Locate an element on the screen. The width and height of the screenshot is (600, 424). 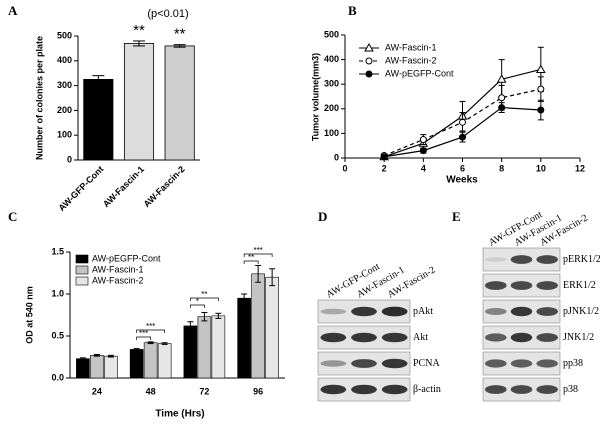
band-label: p38 is located at coordinates (570, 389).